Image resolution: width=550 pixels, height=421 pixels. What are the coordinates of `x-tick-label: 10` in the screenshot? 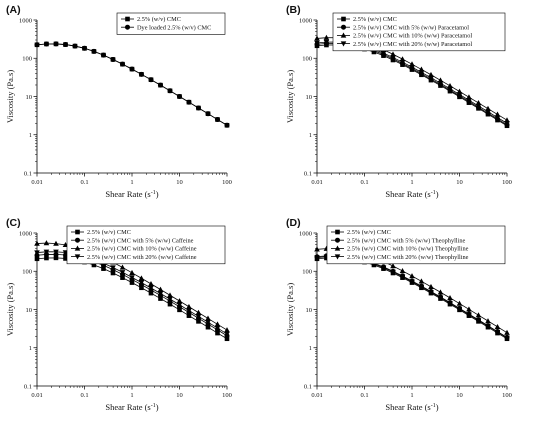 It's located at (179, 182).